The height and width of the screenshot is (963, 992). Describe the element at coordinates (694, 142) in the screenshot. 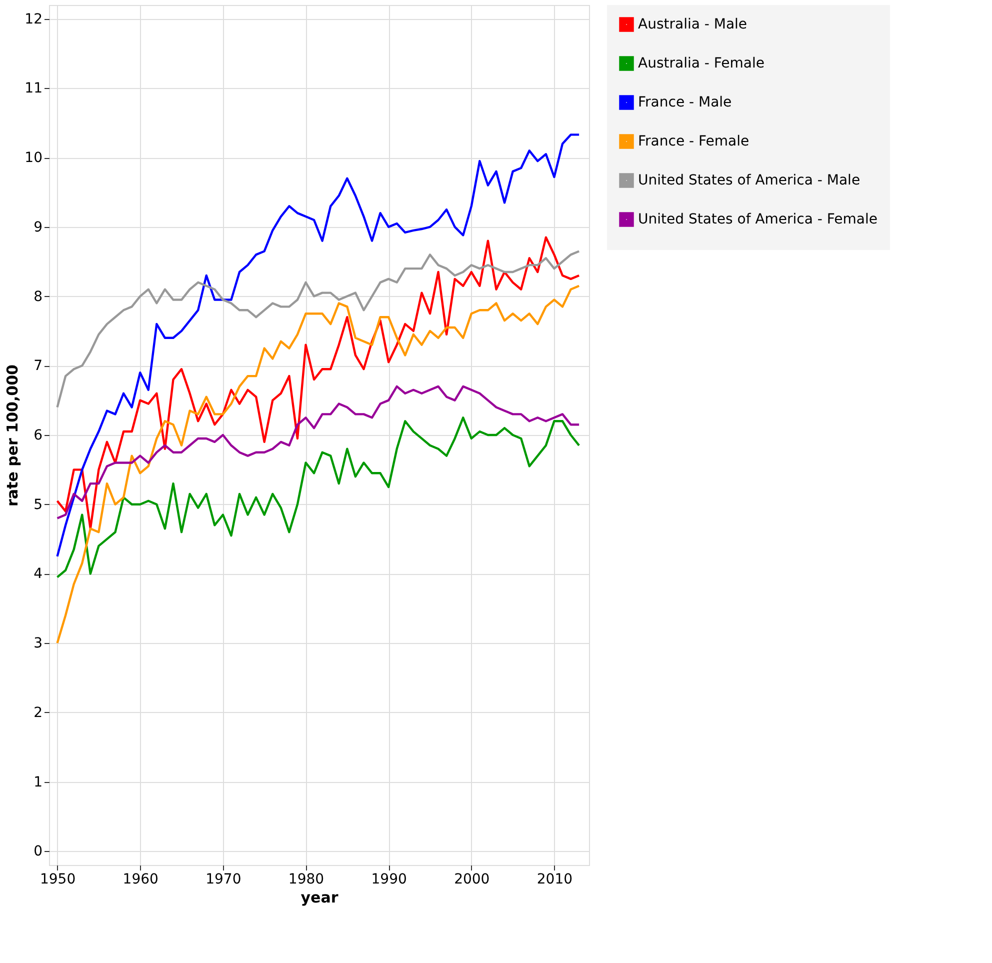

I see `legend-label: France - Female` at that location.